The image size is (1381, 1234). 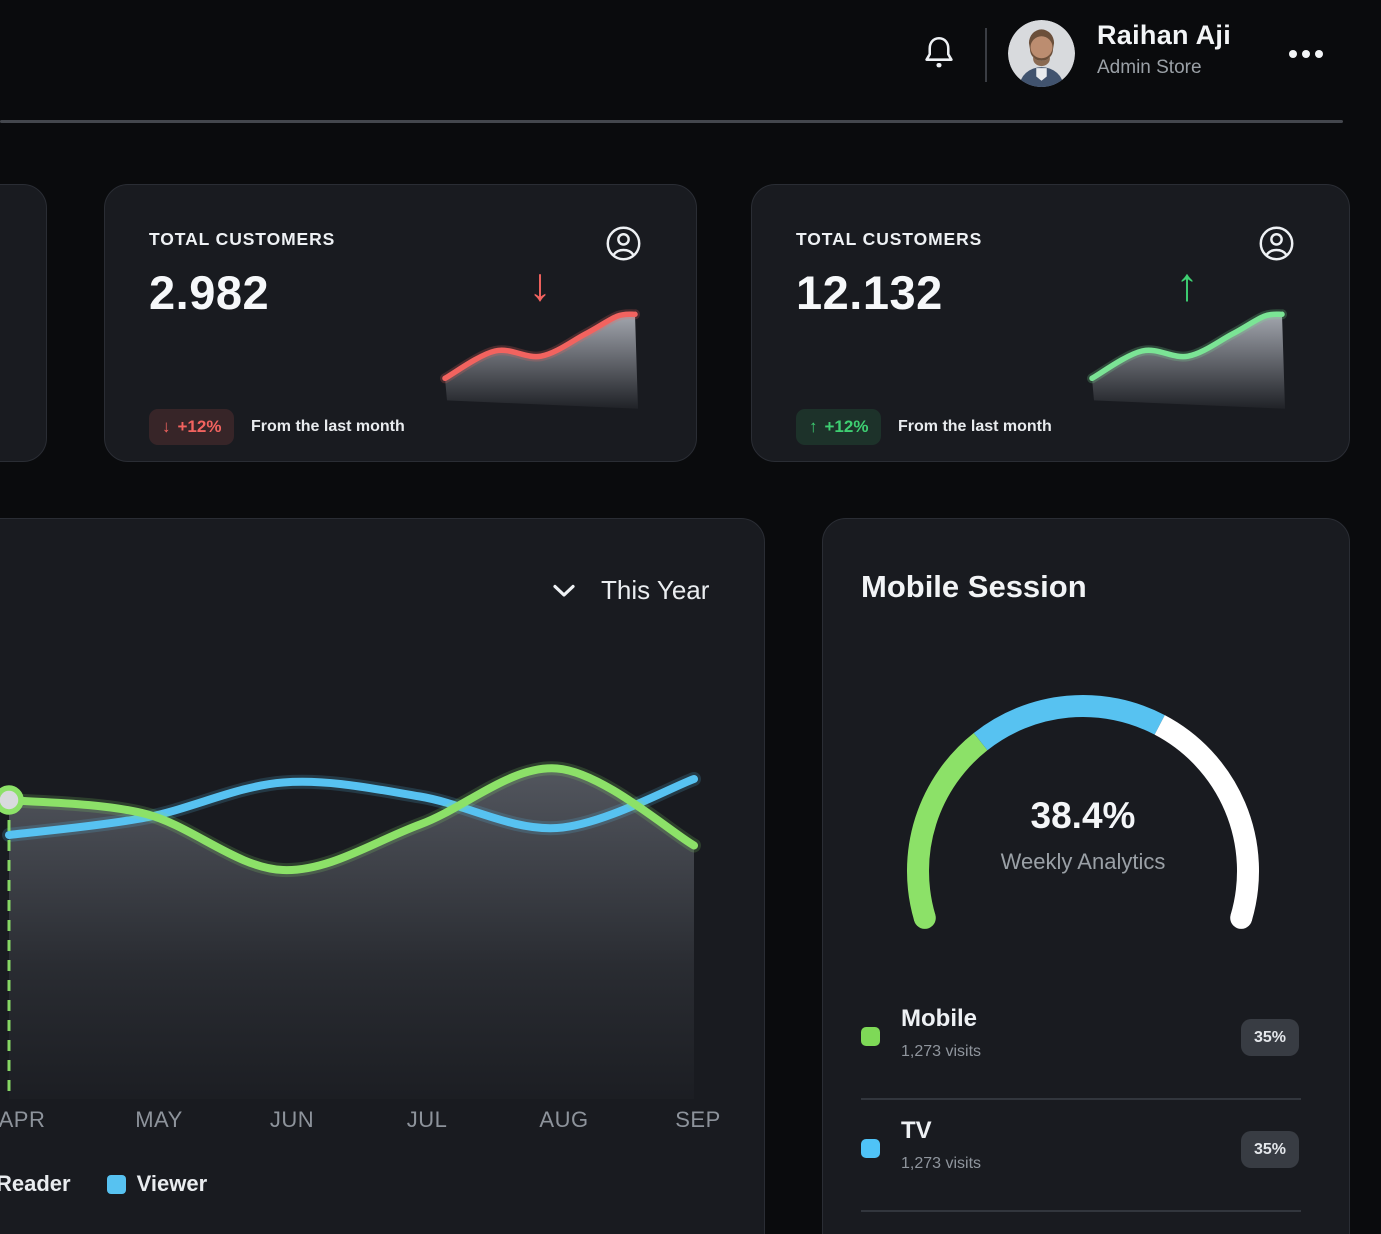 I want to click on chart-legend: Reader Viewer, so click(x=103, y=1184).